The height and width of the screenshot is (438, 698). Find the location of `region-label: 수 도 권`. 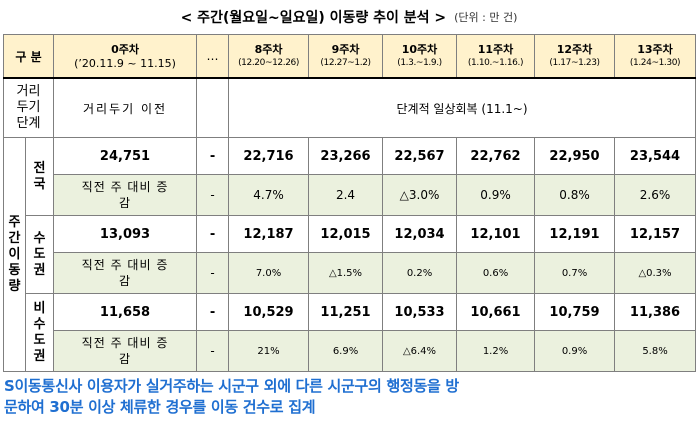

region-label: 수 도 권 is located at coordinates (39, 254).